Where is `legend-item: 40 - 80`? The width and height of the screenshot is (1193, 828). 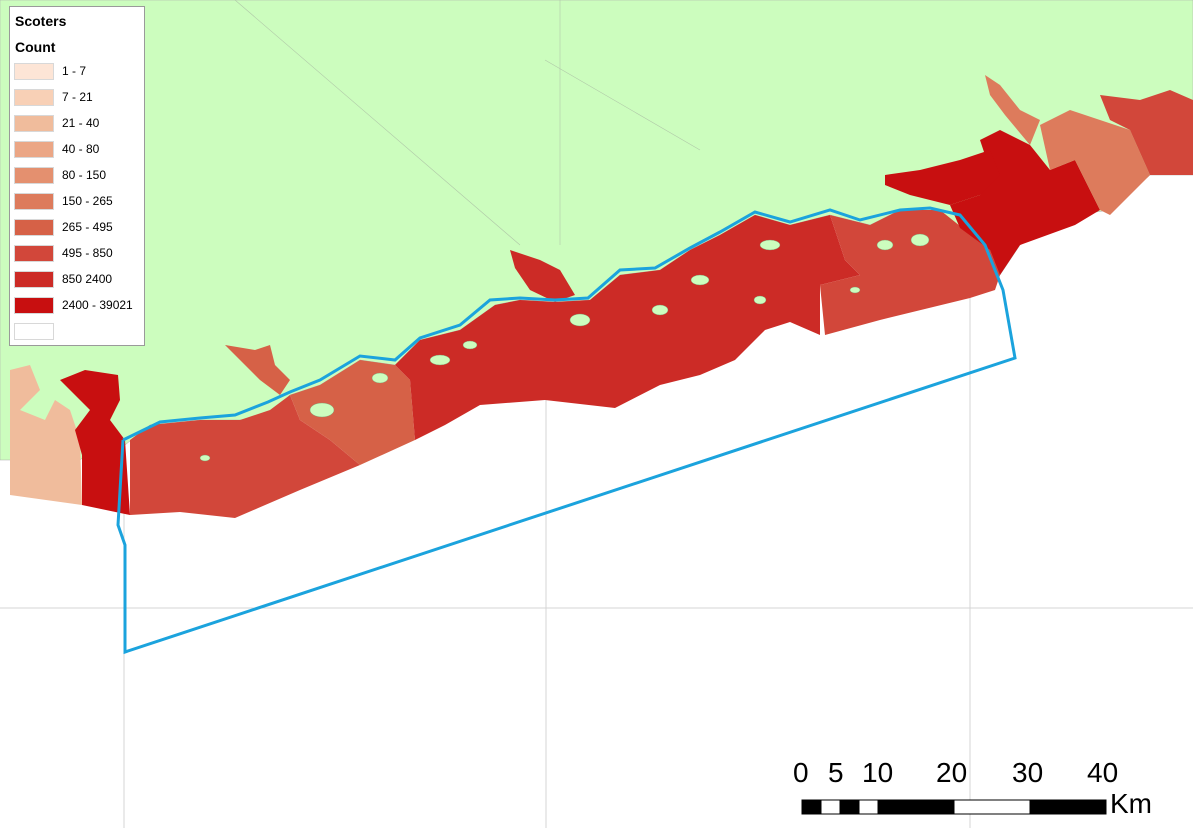
legend-item: 40 - 80 is located at coordinates (79, 150).